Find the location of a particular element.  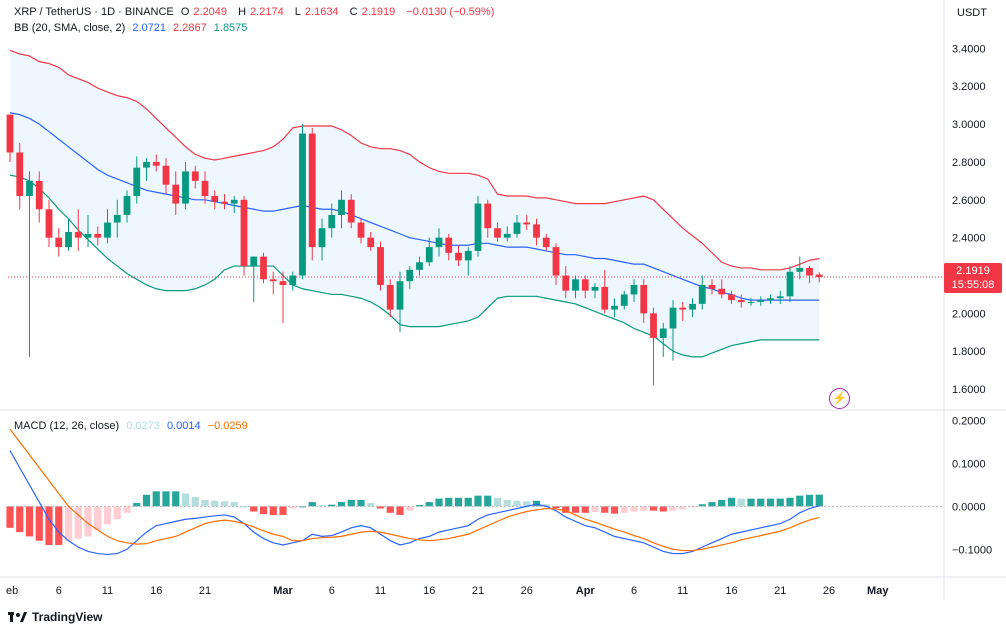

lightning-icon: ⚡ is located at coordinates (839, 398).